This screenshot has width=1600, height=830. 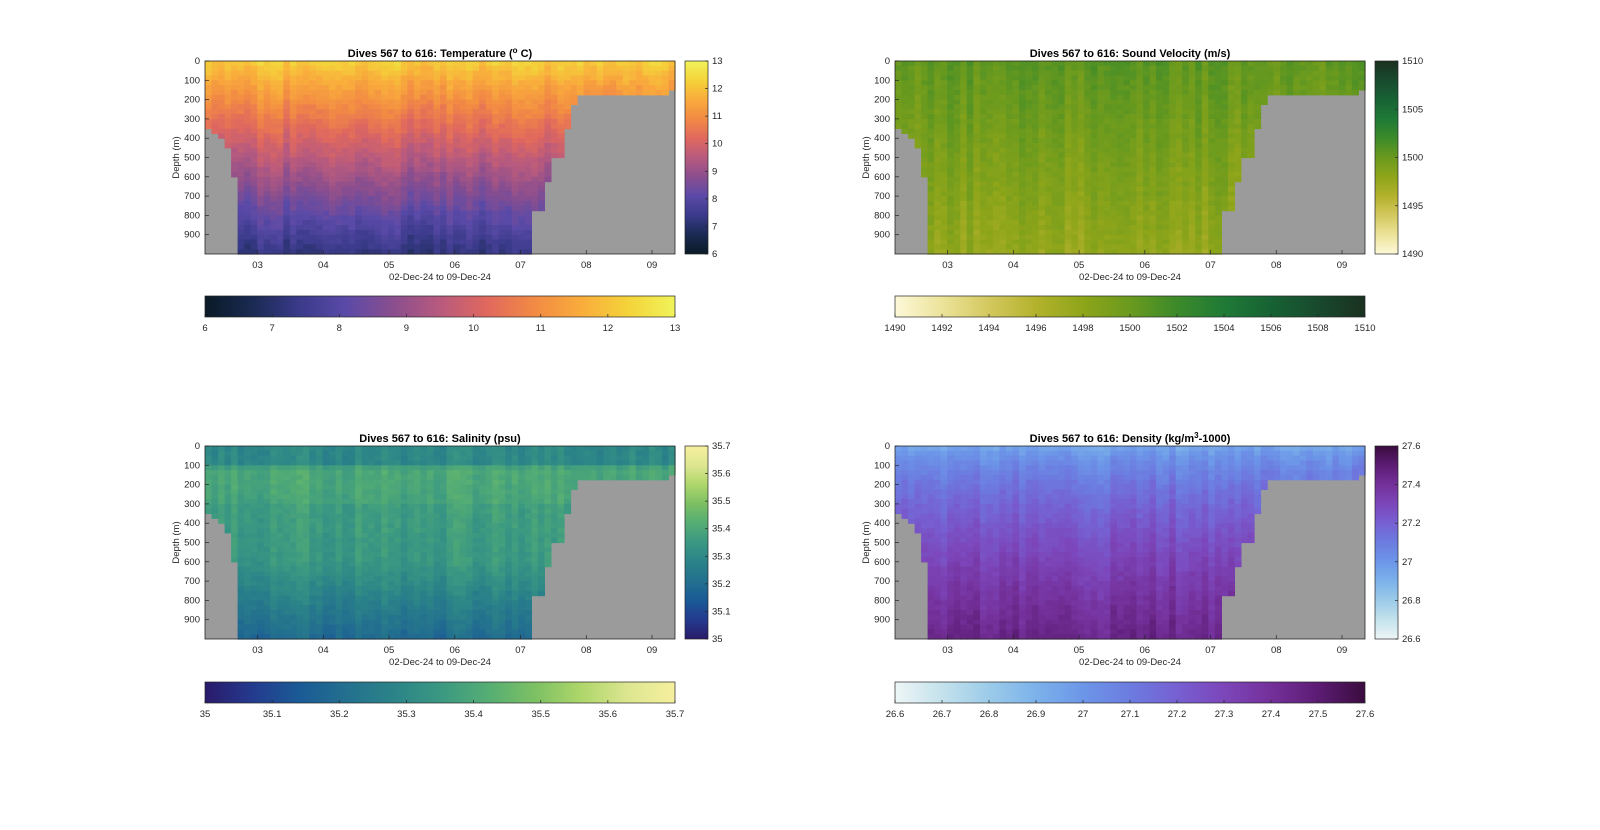 What do you see at coordinates (1412, 158) in the screenshot?
I see `colorbar-tick-label: 1500` at bounding box center [1412, 158].